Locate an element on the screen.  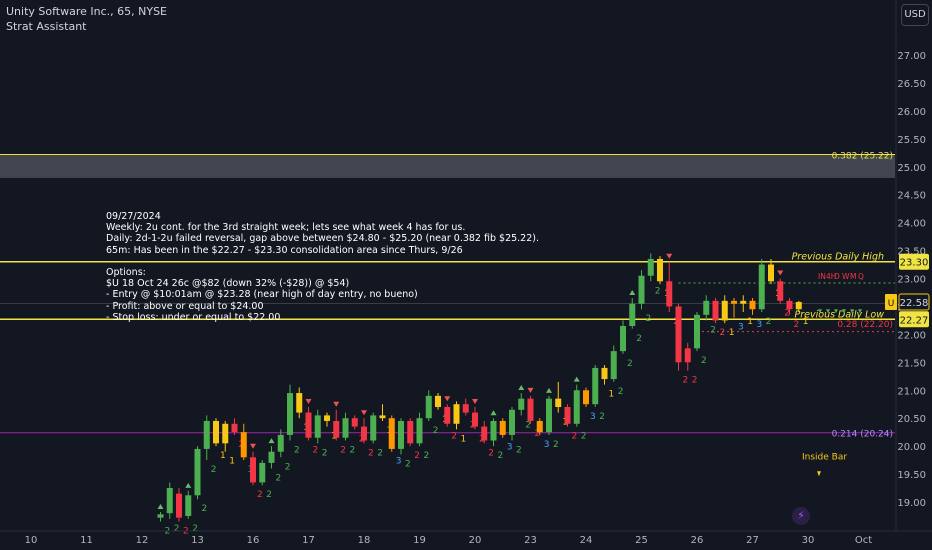
y-tick-label: 25.50 is located at coordinates (911, 140).